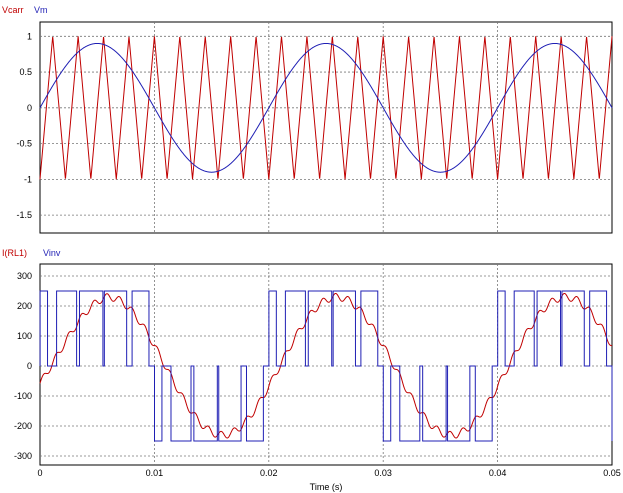 Image resolution: width=623 pixels, height=493 pixels. Describe the element at coordinates (14, 253) in the screenshot. I see `legend-load-current: I(RL1)` at that location.